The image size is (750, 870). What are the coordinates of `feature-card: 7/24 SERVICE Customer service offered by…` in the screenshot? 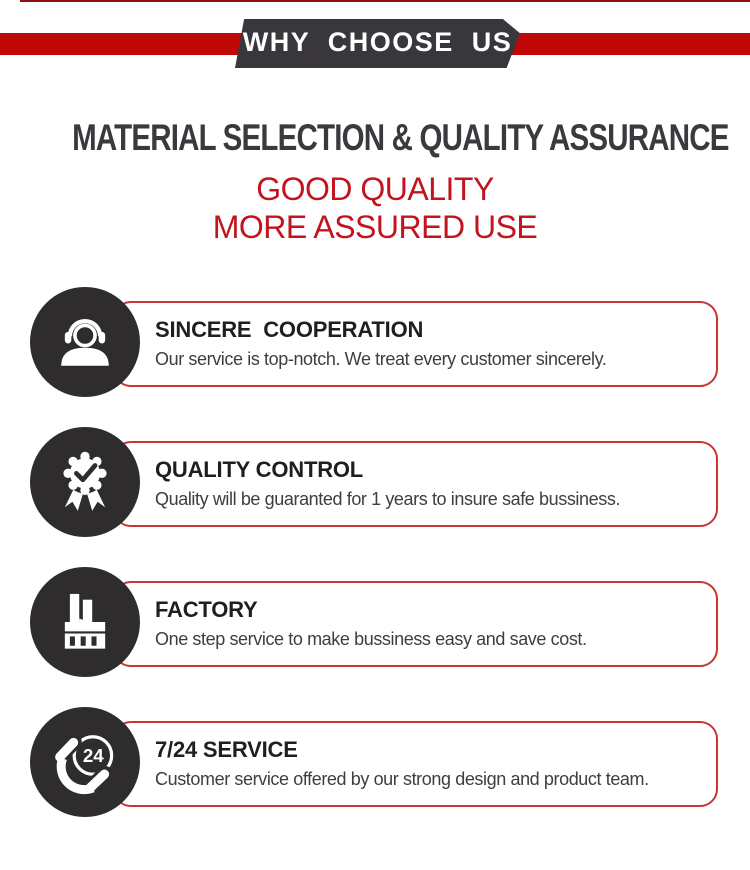 It's located at (415, 764).